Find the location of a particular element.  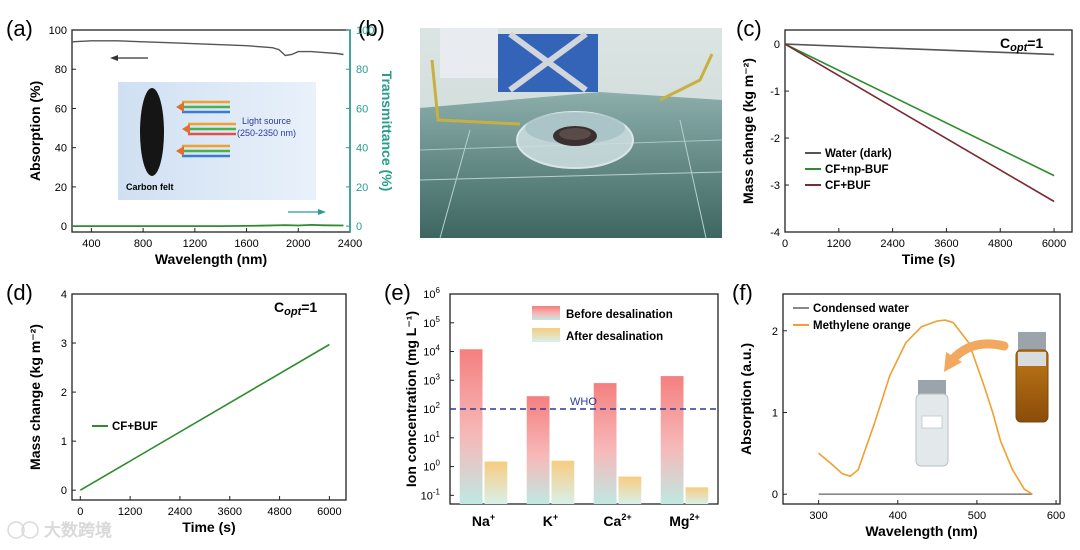

panel-b: (b) is located at coordinates (540, 127).